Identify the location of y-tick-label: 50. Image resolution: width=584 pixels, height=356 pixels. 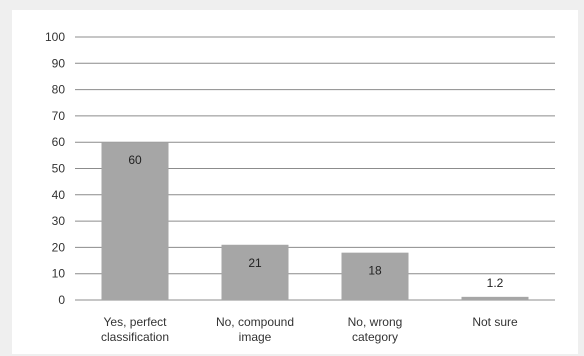
(59, 169).